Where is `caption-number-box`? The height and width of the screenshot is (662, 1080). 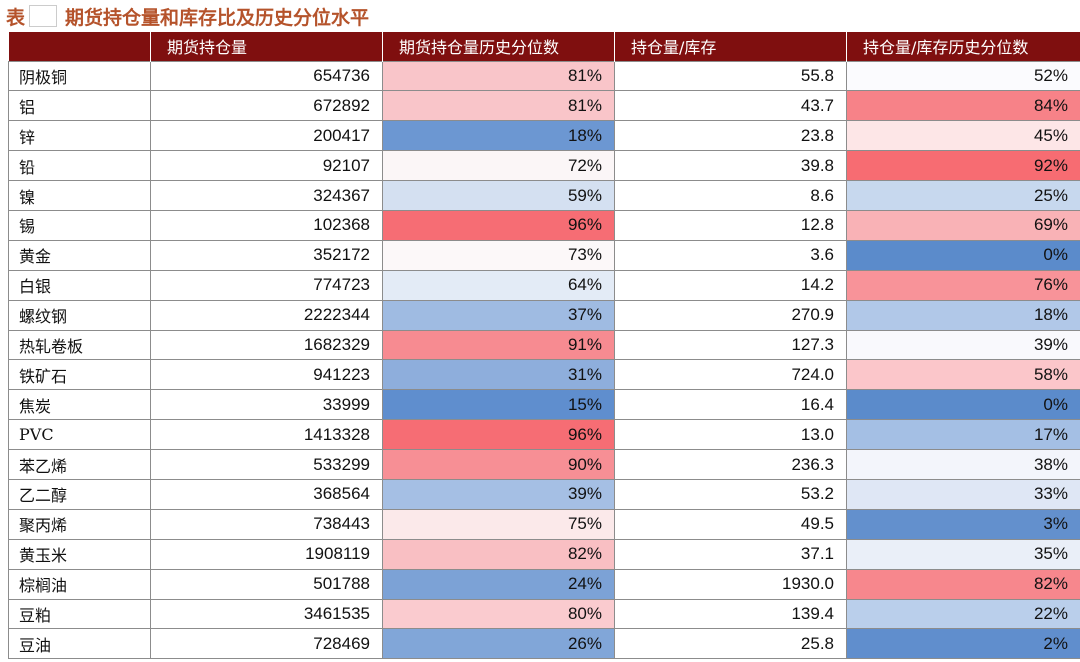
caption-number-box is located at coordinates (43, 16).